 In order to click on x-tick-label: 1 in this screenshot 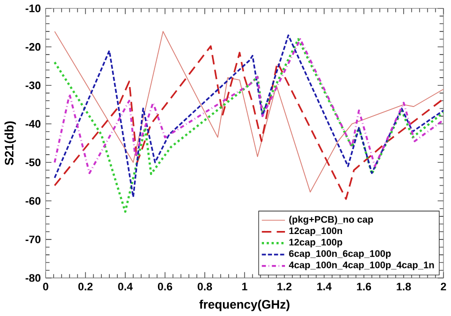, I will do `click(245, 286)`.